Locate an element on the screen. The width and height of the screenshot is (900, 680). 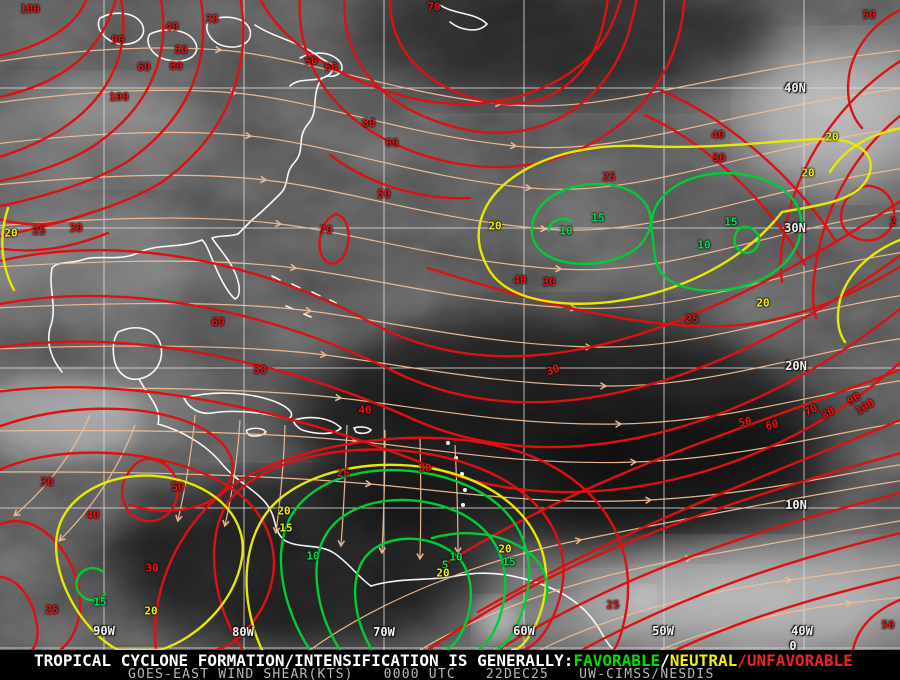
graticule-label: 0 is located at coordinates (793, 646).